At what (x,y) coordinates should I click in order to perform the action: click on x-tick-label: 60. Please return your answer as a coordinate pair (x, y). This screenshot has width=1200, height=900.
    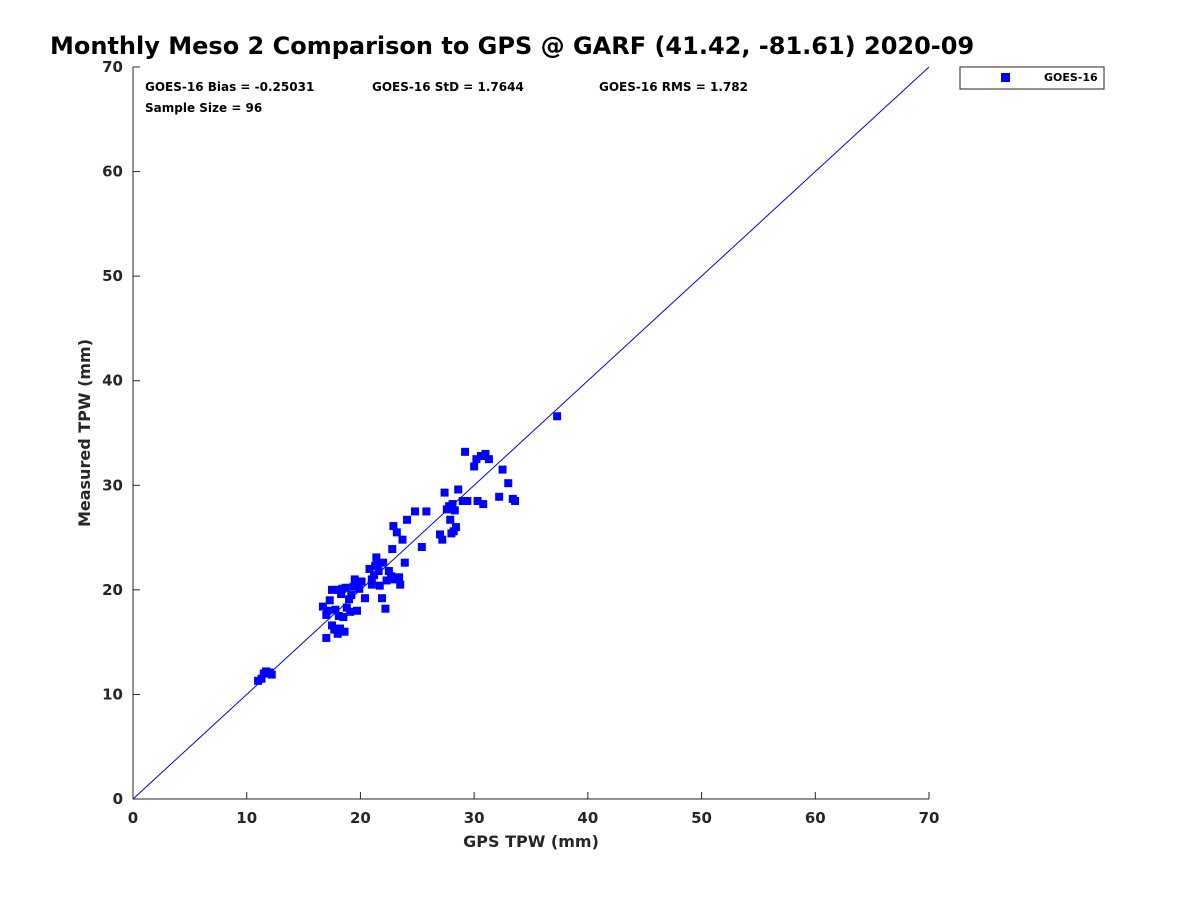
    Looking at the image, I should click on (815, 818).